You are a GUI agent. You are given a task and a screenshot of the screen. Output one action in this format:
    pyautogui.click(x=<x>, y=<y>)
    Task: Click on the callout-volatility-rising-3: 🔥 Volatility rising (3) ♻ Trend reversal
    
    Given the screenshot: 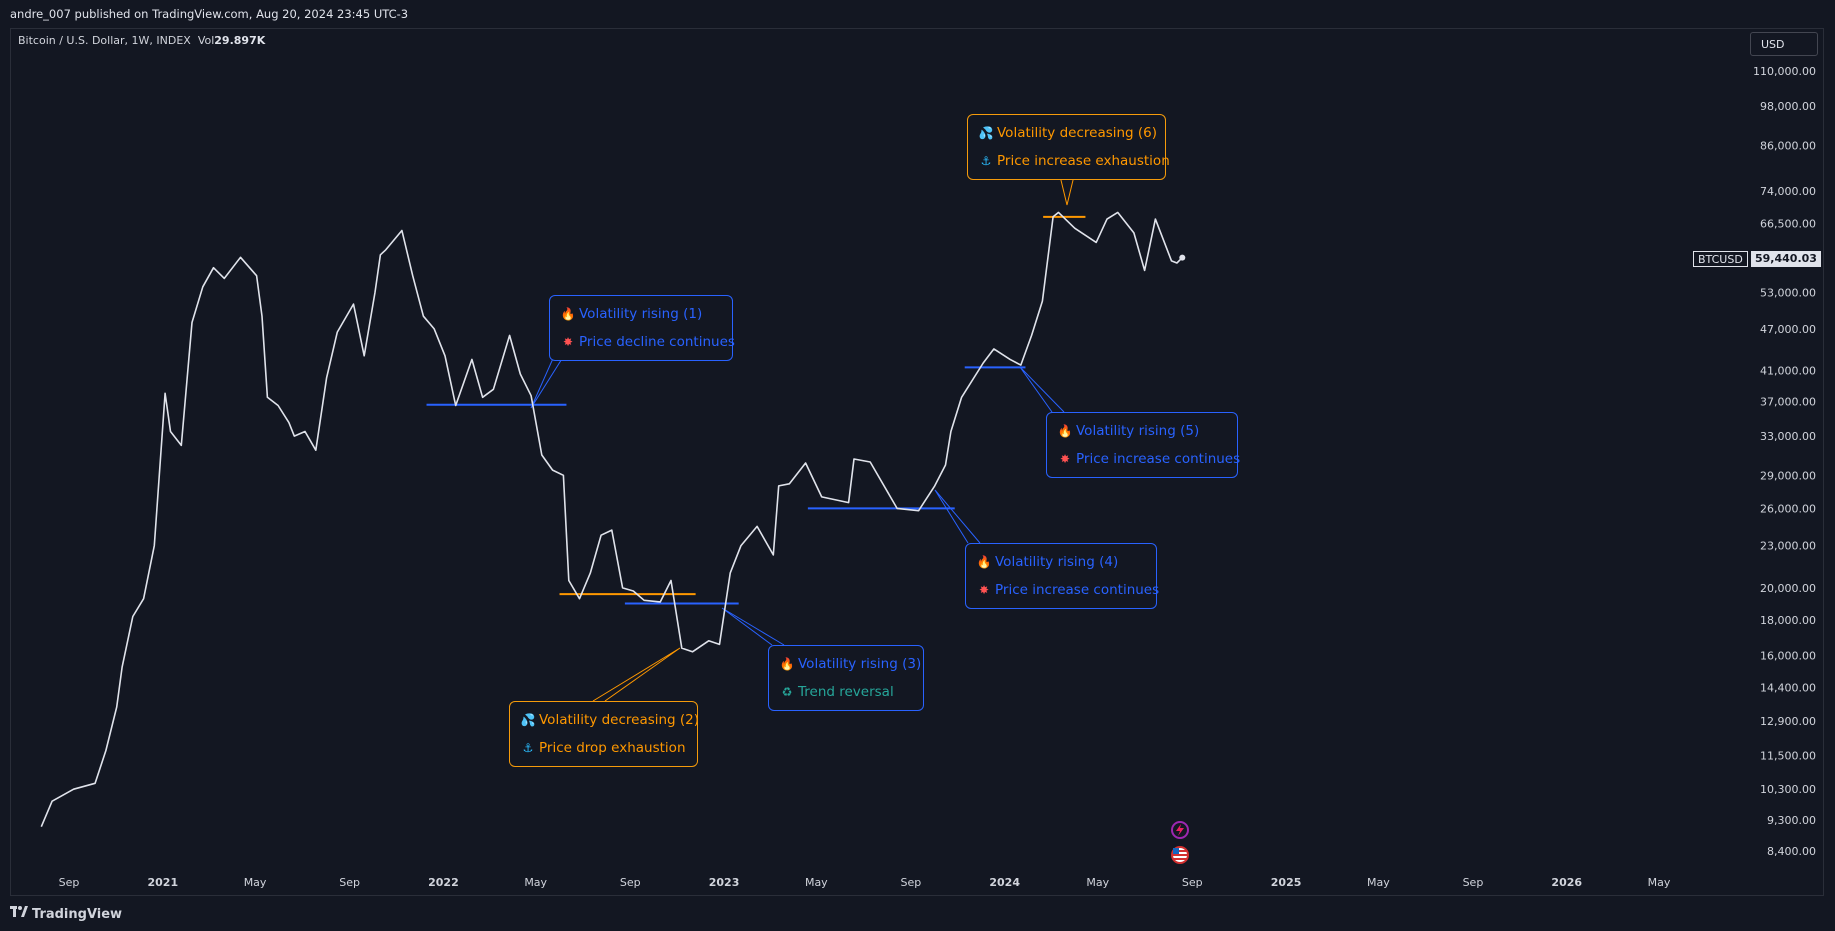 What is the action you would take?
    pyautogui.click(x=846, y=678)
    